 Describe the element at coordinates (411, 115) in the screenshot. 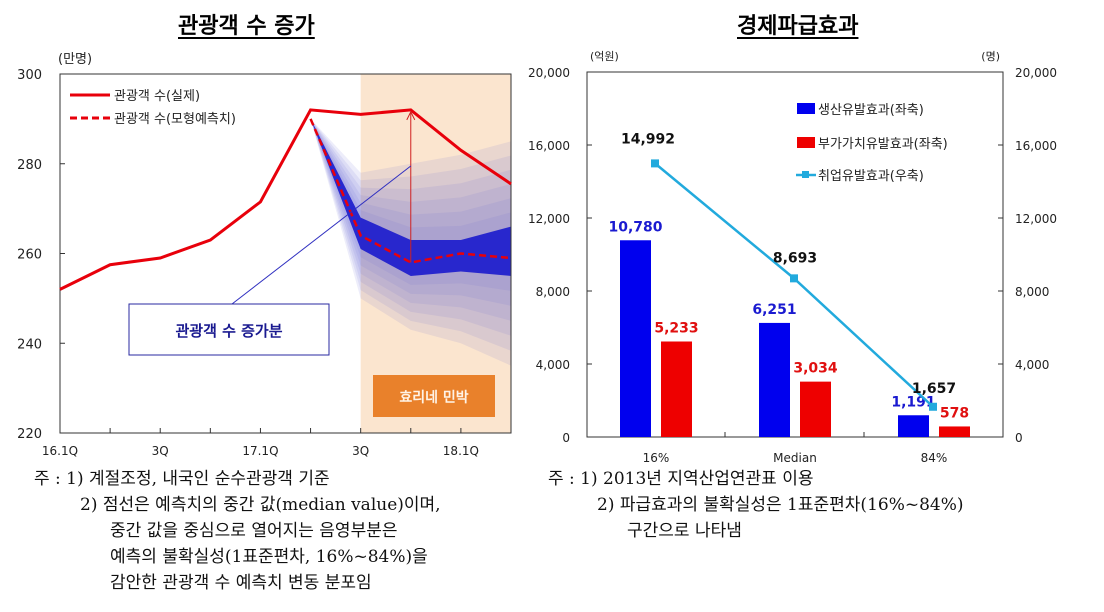

I see `arrow-head-icon` at that location.